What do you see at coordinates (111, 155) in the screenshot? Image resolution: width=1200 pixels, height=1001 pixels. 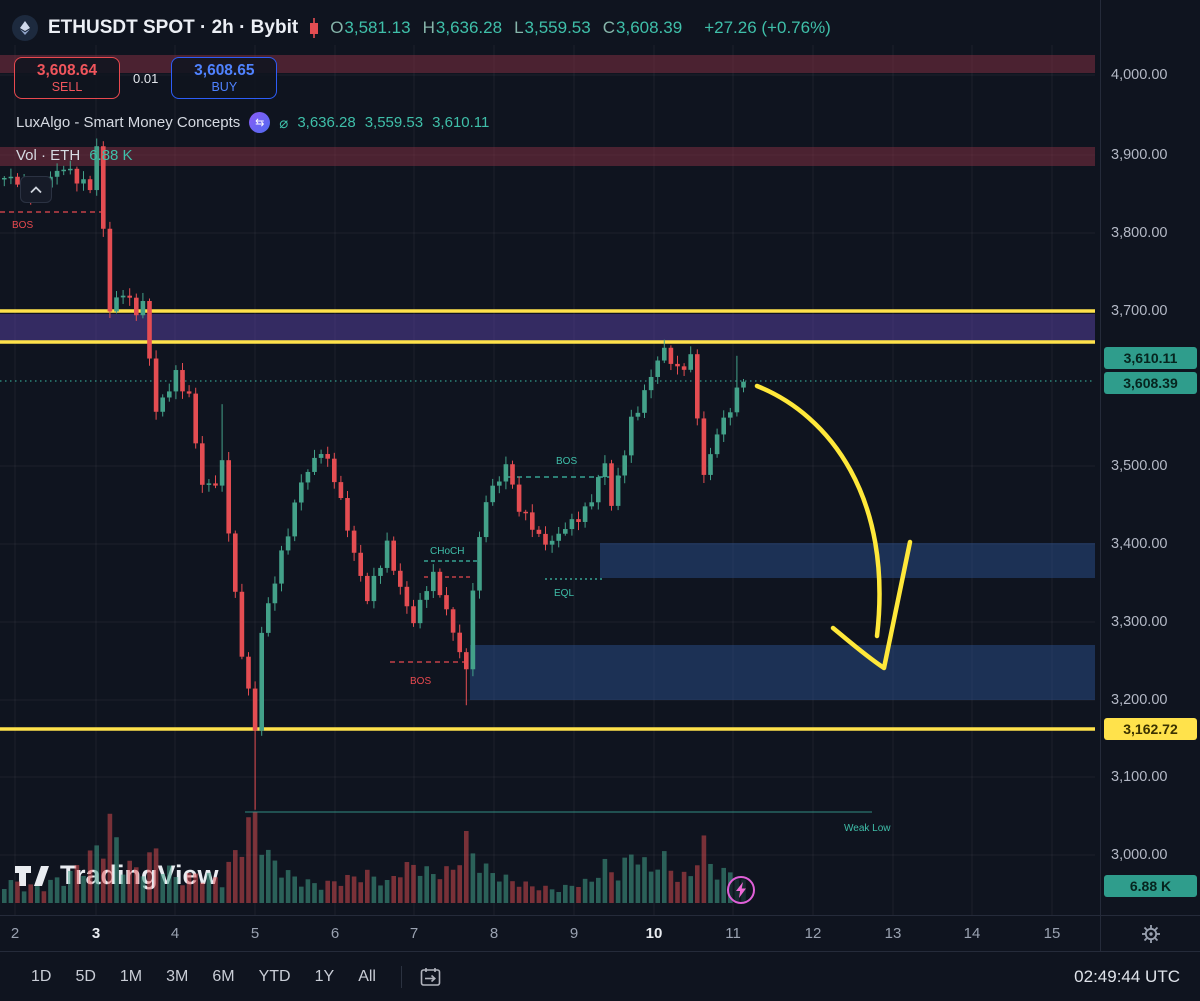 I see `volume-value: 6.88 K` at bounding box center [111, 155].